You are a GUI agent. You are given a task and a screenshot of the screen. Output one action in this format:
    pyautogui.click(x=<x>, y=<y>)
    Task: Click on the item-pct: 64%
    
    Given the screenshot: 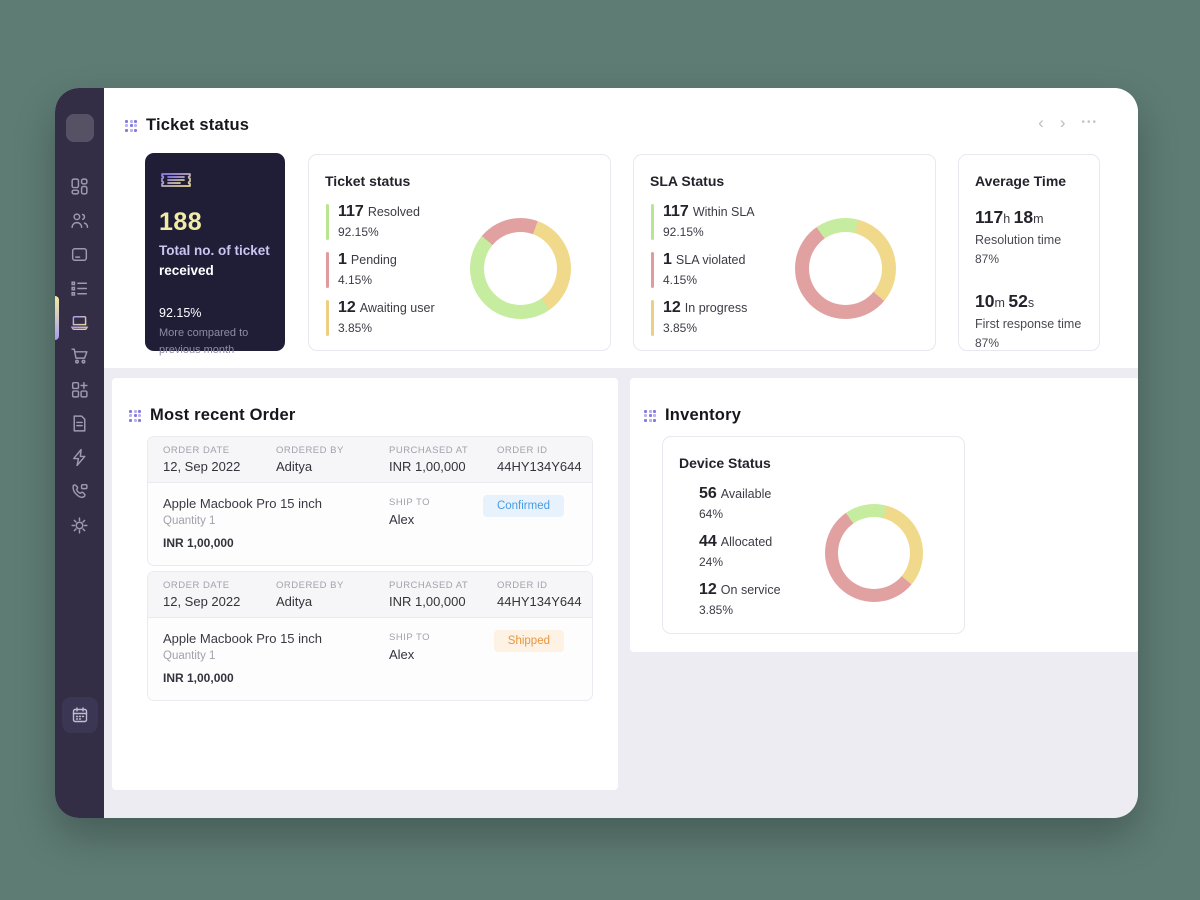 What is the action you would take?
    pyautogui.click(x=711, y=514)
    